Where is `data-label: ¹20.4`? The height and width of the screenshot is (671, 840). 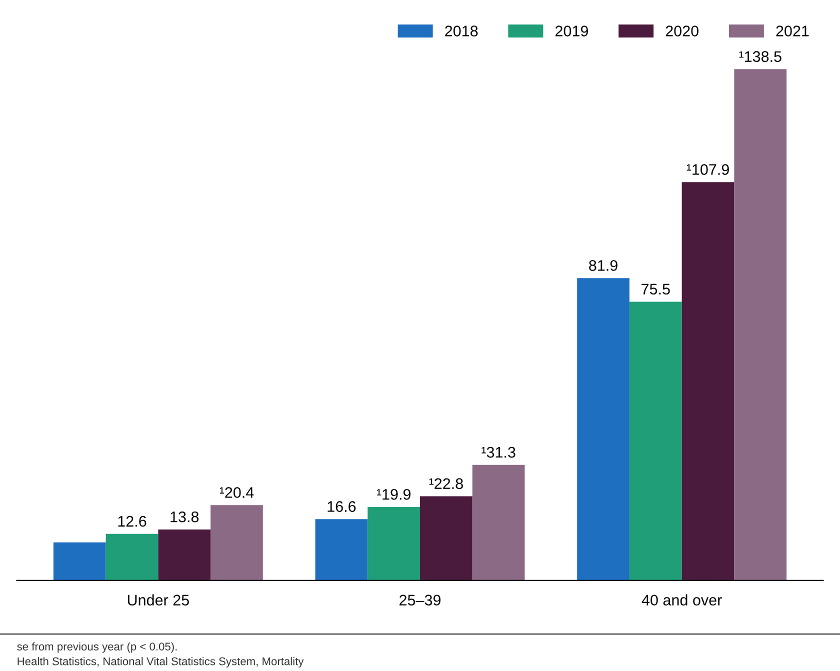
data-label: ¹20.4 is located at coordinates (237, 492).